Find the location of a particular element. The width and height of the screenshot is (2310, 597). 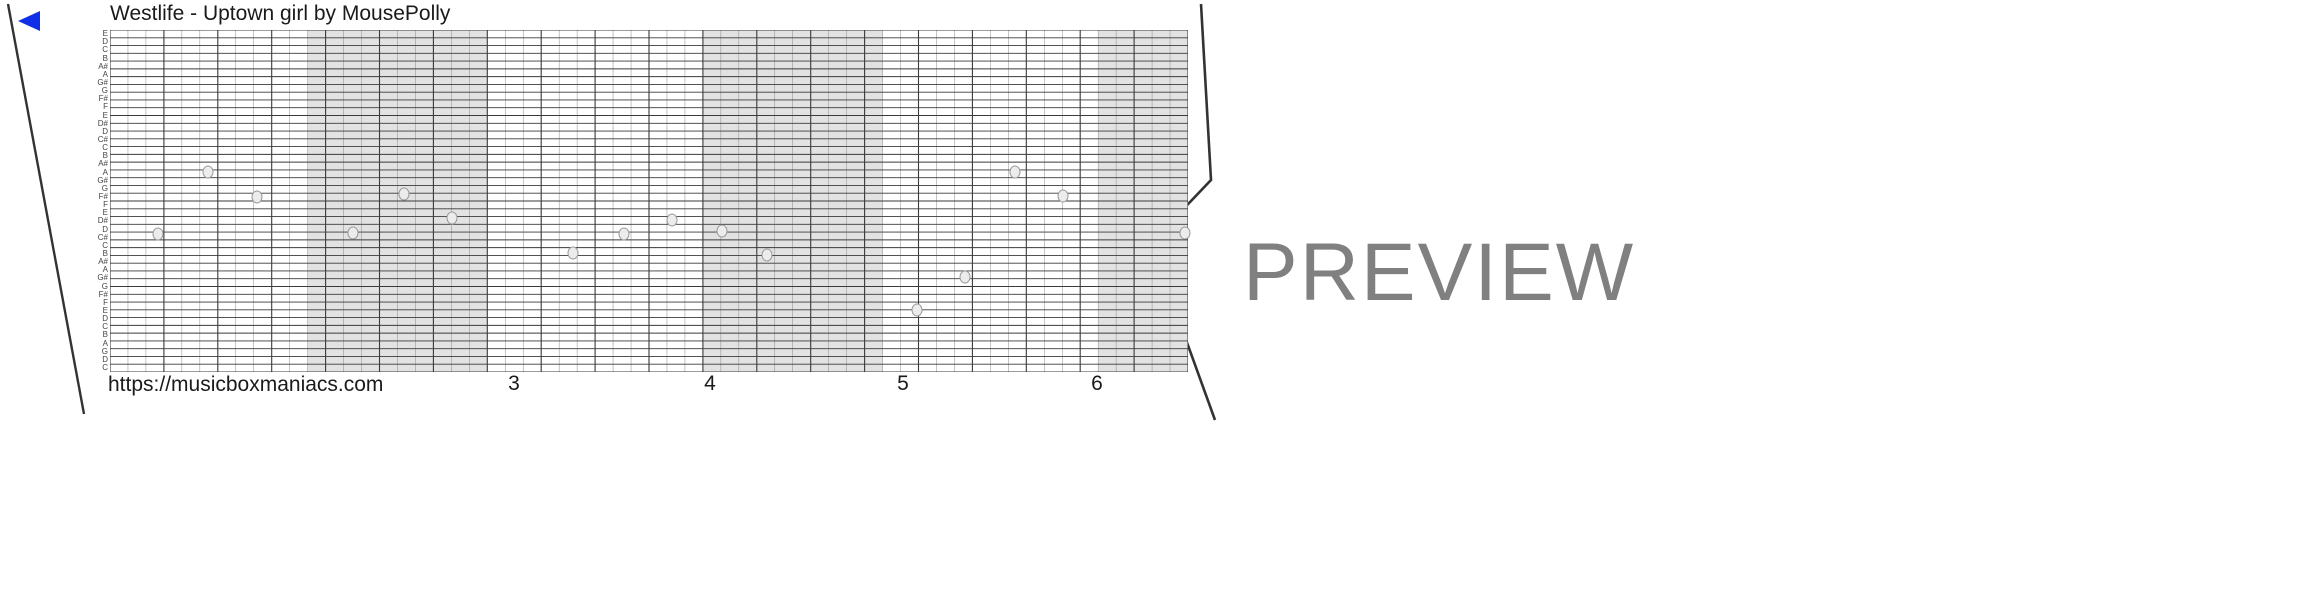

bar-number-4: 4 is located at coordinates (710, 383).